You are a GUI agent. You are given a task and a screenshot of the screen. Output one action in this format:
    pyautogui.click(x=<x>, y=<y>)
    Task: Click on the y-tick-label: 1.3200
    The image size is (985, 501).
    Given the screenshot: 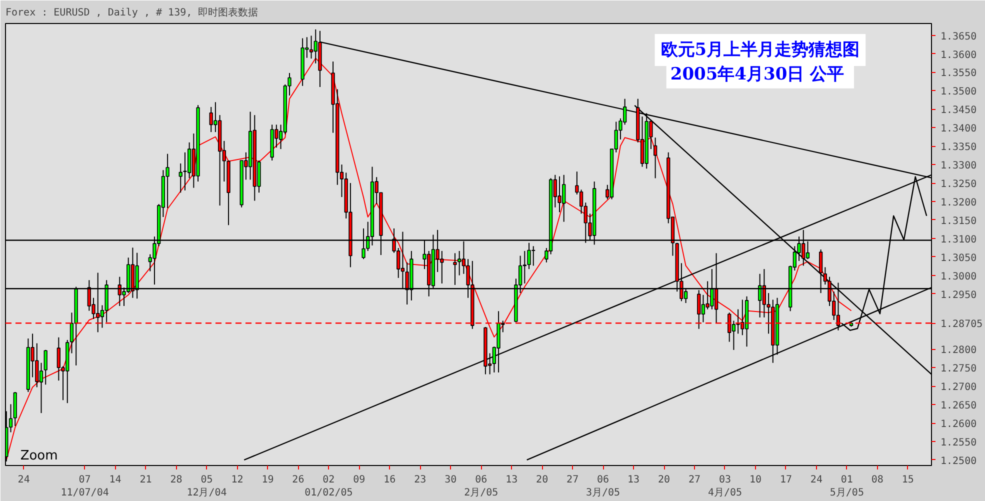 What is the action you would take?
    pyautogui.click(x=958, y=202)
    